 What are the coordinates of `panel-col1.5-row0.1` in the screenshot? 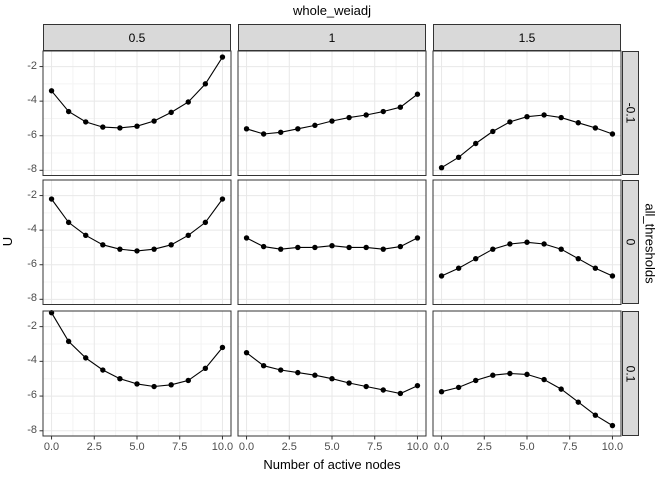 It's located at (527, 373).